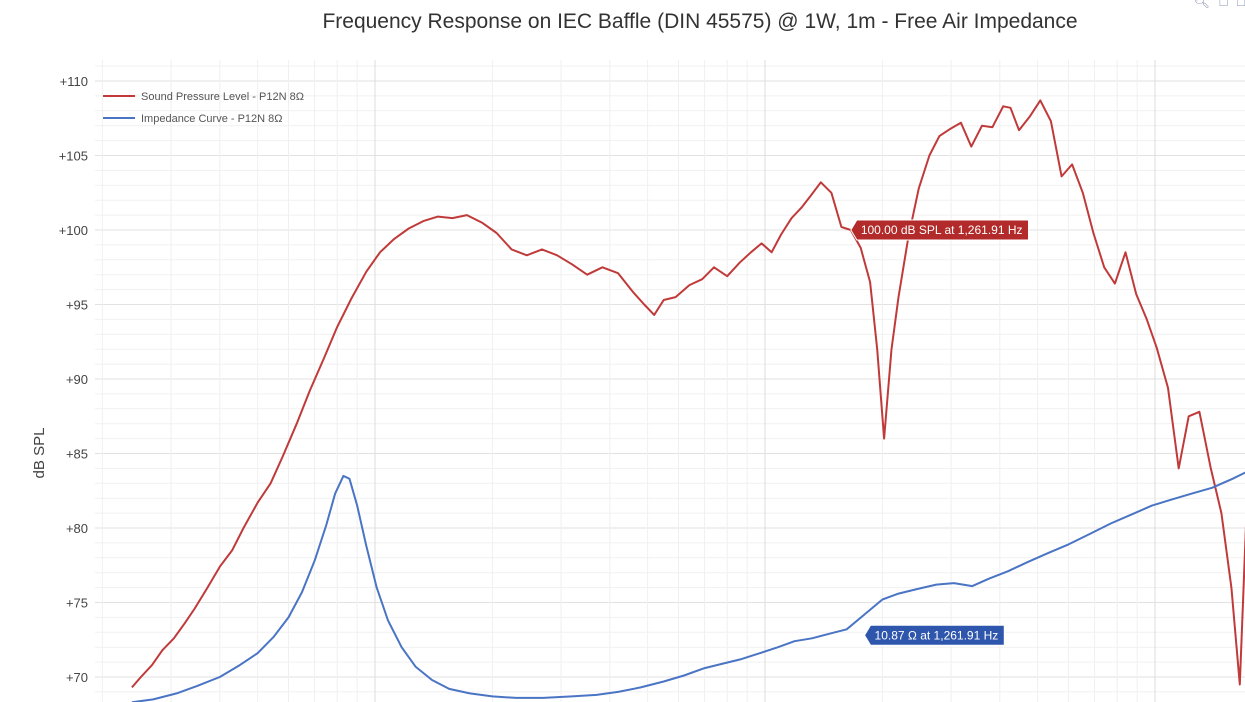 This screenshot has width=1245, height=702. Describe the element at coordinates (77, 305) in the screenshot. I see `y-tick-label: +95` at that location.